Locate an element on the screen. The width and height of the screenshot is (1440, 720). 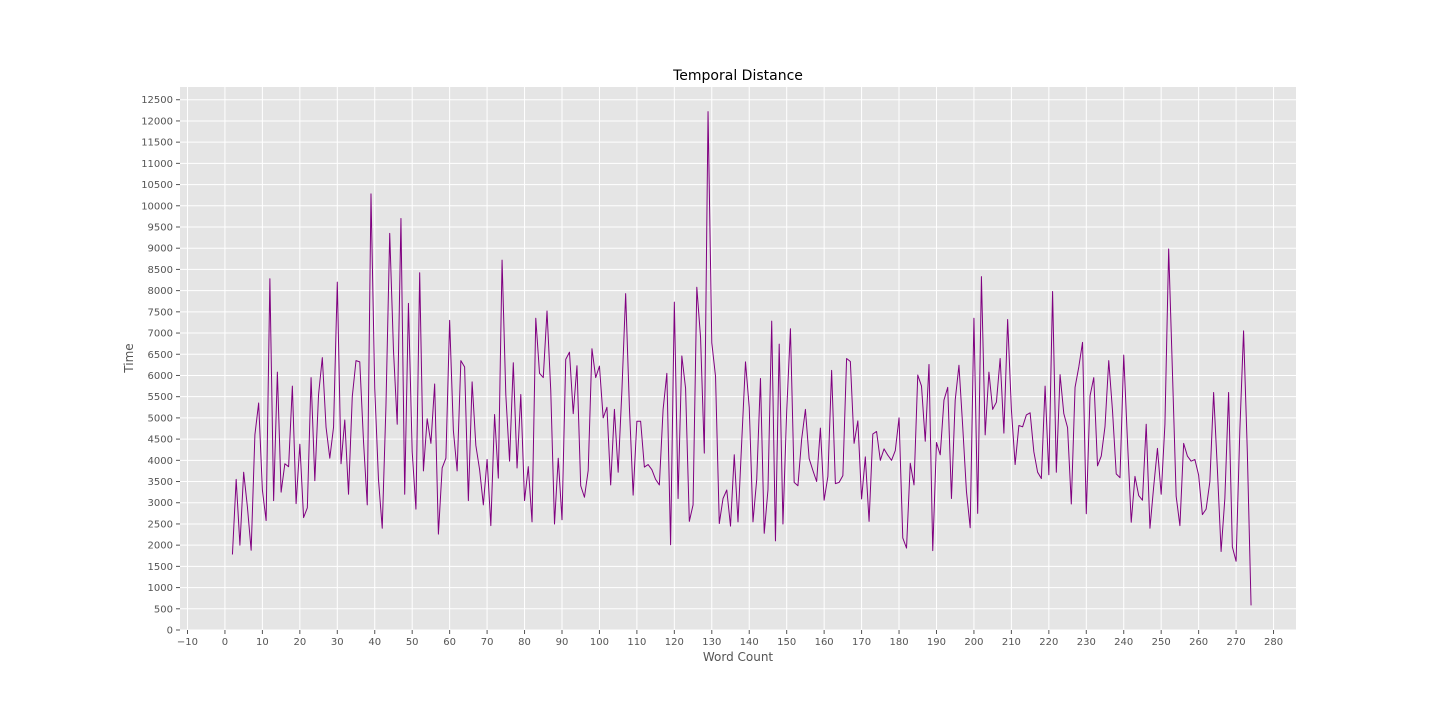
x-tick-label: 200 is located at coordinates (973, 642).